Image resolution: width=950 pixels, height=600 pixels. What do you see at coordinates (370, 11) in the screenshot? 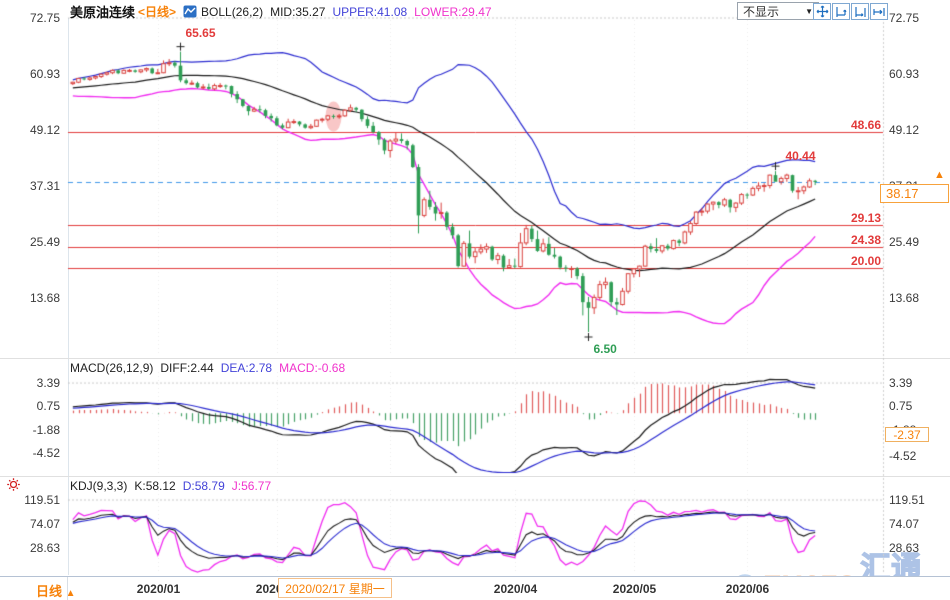
I see `boll-upper-label: UPPER:41.08` at bounding box center [370, 11].